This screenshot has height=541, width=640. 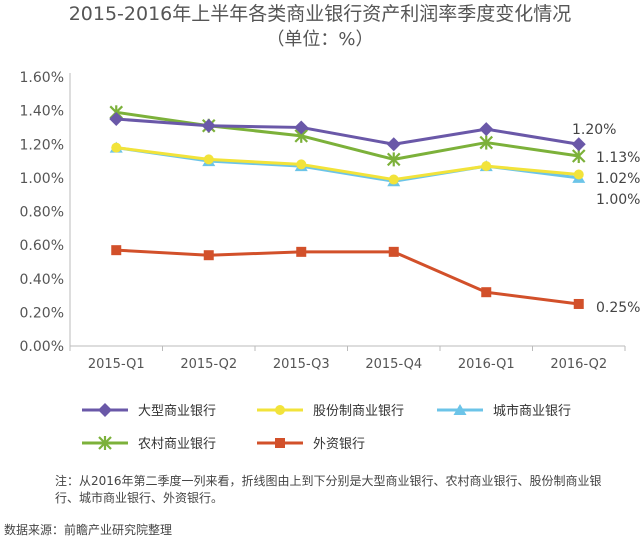 I want to click on y-tick-label: 1.20%, so click(x=42, y=145).